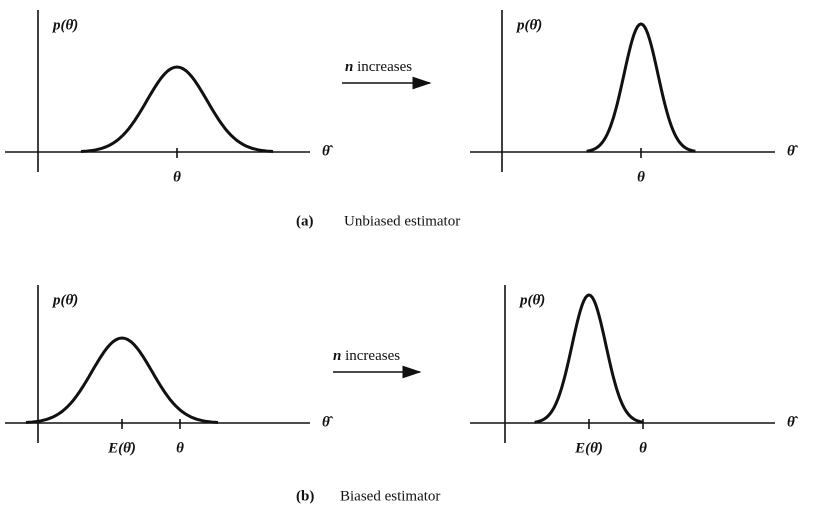 This screenshot has height=523, width=816. Describe the element at coordinates (390, 496) in the screenshot. I see `caption-text: Biased estimator` at that location.